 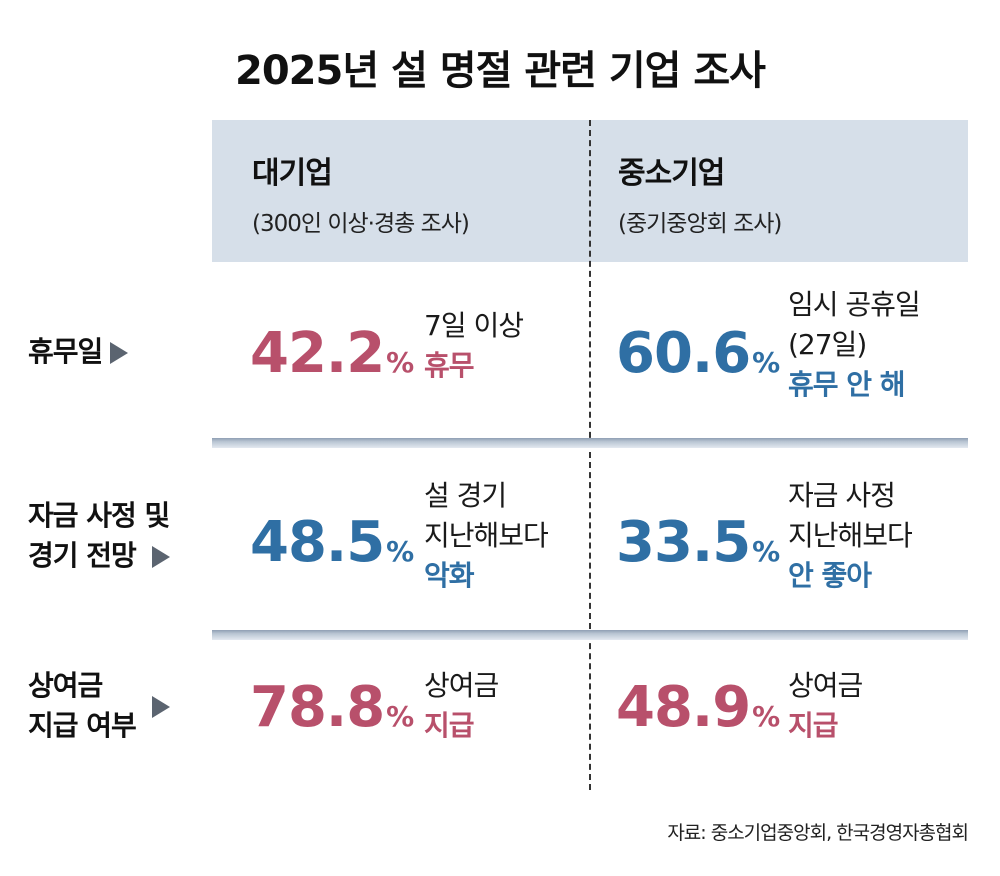 What do you see at coordinates (99, 515) in the screenshot?
I see `row-label-text: 자금 사정 및` at bounding box center [99, 515].